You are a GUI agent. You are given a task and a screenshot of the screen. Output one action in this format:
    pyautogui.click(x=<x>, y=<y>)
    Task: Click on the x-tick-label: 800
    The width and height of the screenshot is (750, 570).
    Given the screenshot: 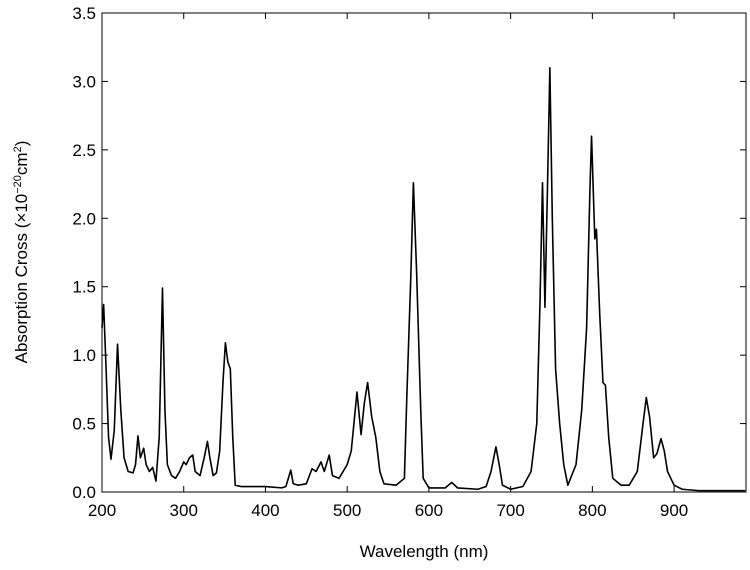 What is the action you would take?
    pyautogui.click(x=592, y=510)
    